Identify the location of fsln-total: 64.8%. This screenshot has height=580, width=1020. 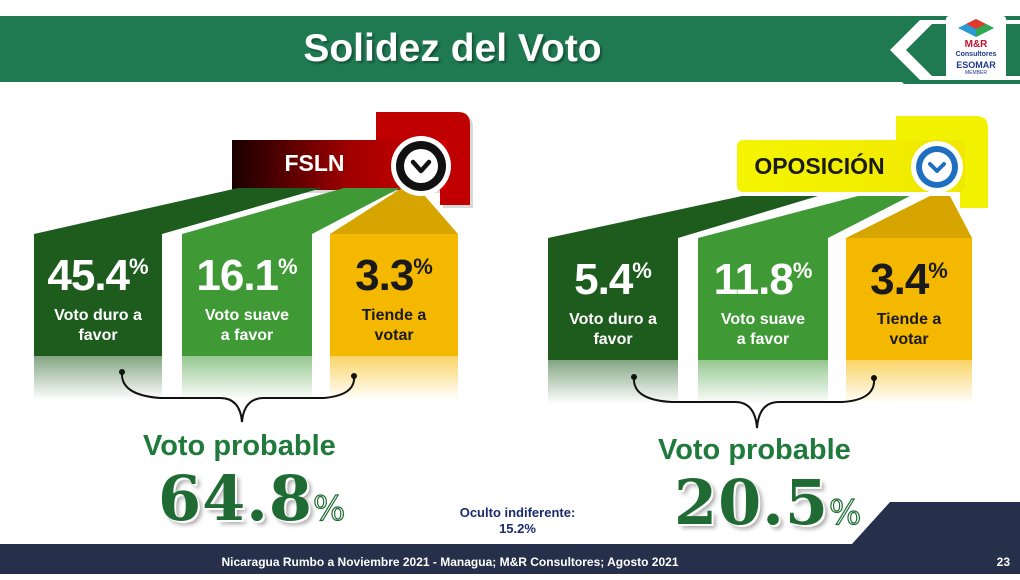
(252, 498).